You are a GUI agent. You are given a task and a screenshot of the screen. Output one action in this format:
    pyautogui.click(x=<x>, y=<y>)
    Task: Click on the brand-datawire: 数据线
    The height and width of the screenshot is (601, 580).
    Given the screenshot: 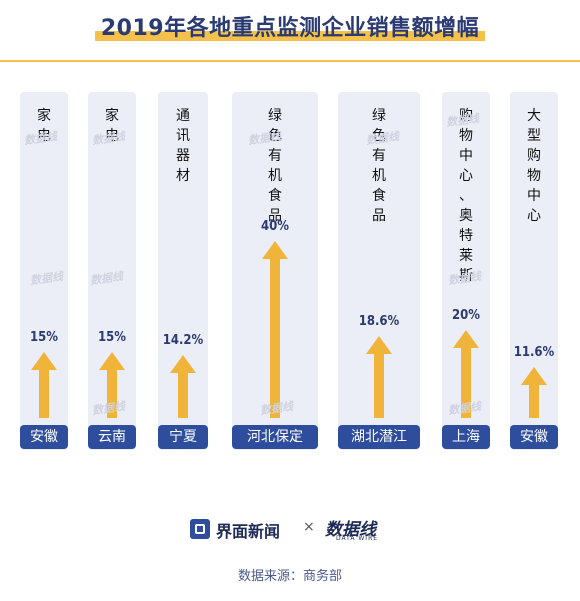 What is the action you would take?
    pyautogui.click(x=350, y=530)
    